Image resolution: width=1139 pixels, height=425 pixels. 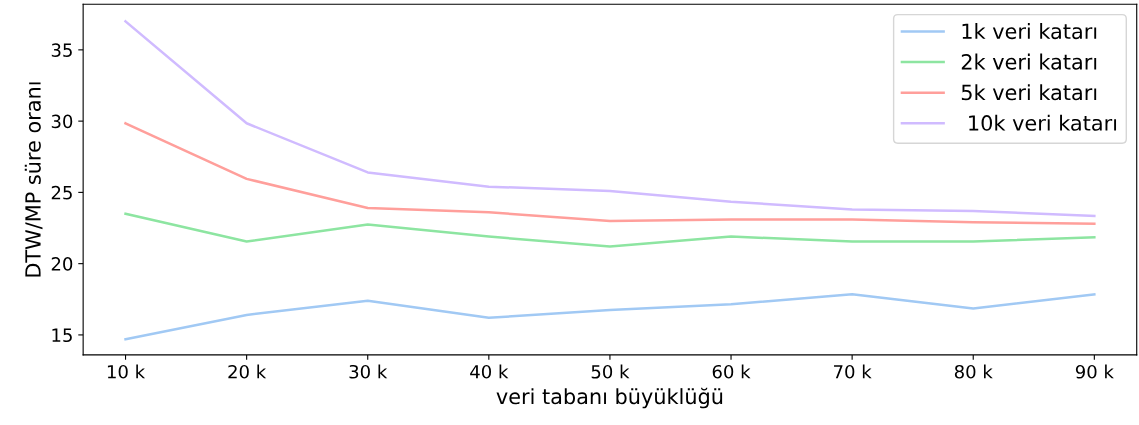 I want to click on x-tick-label: 20 k, so click(x=247, y=371).